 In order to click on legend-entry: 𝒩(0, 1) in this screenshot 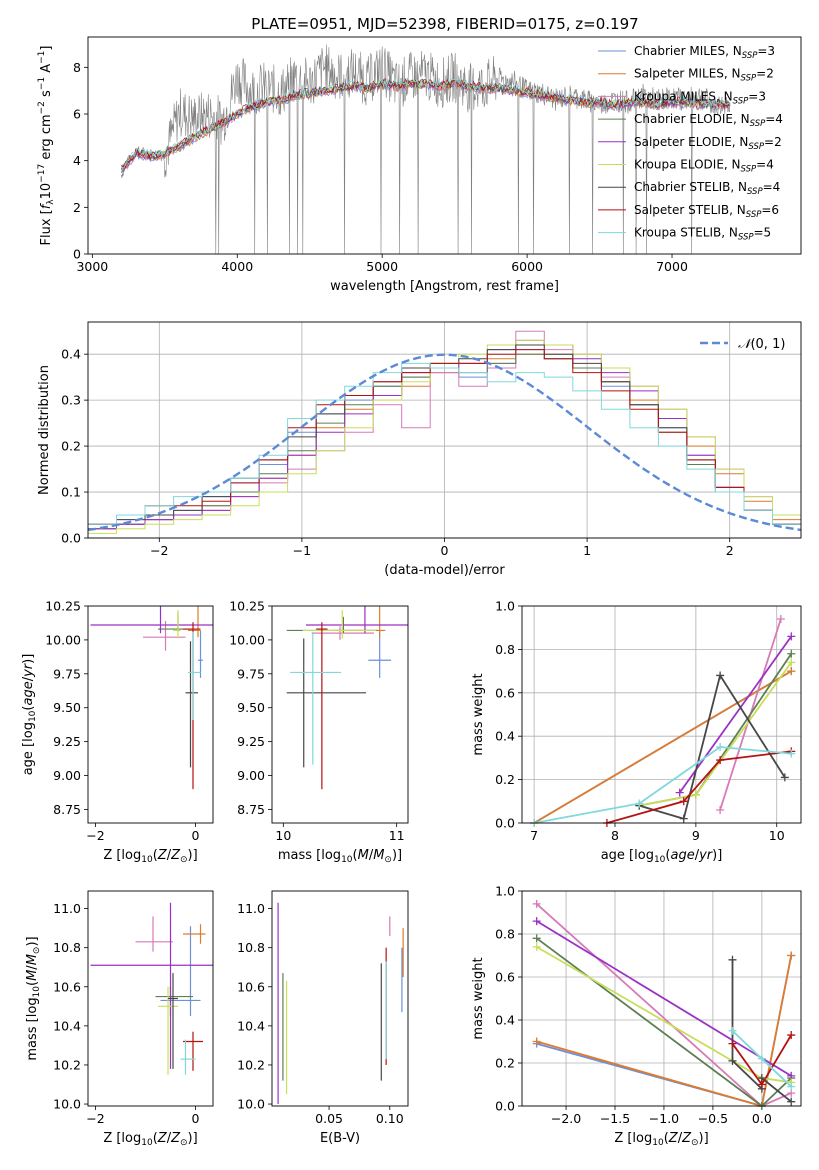, I will do `click(761, 344)`.